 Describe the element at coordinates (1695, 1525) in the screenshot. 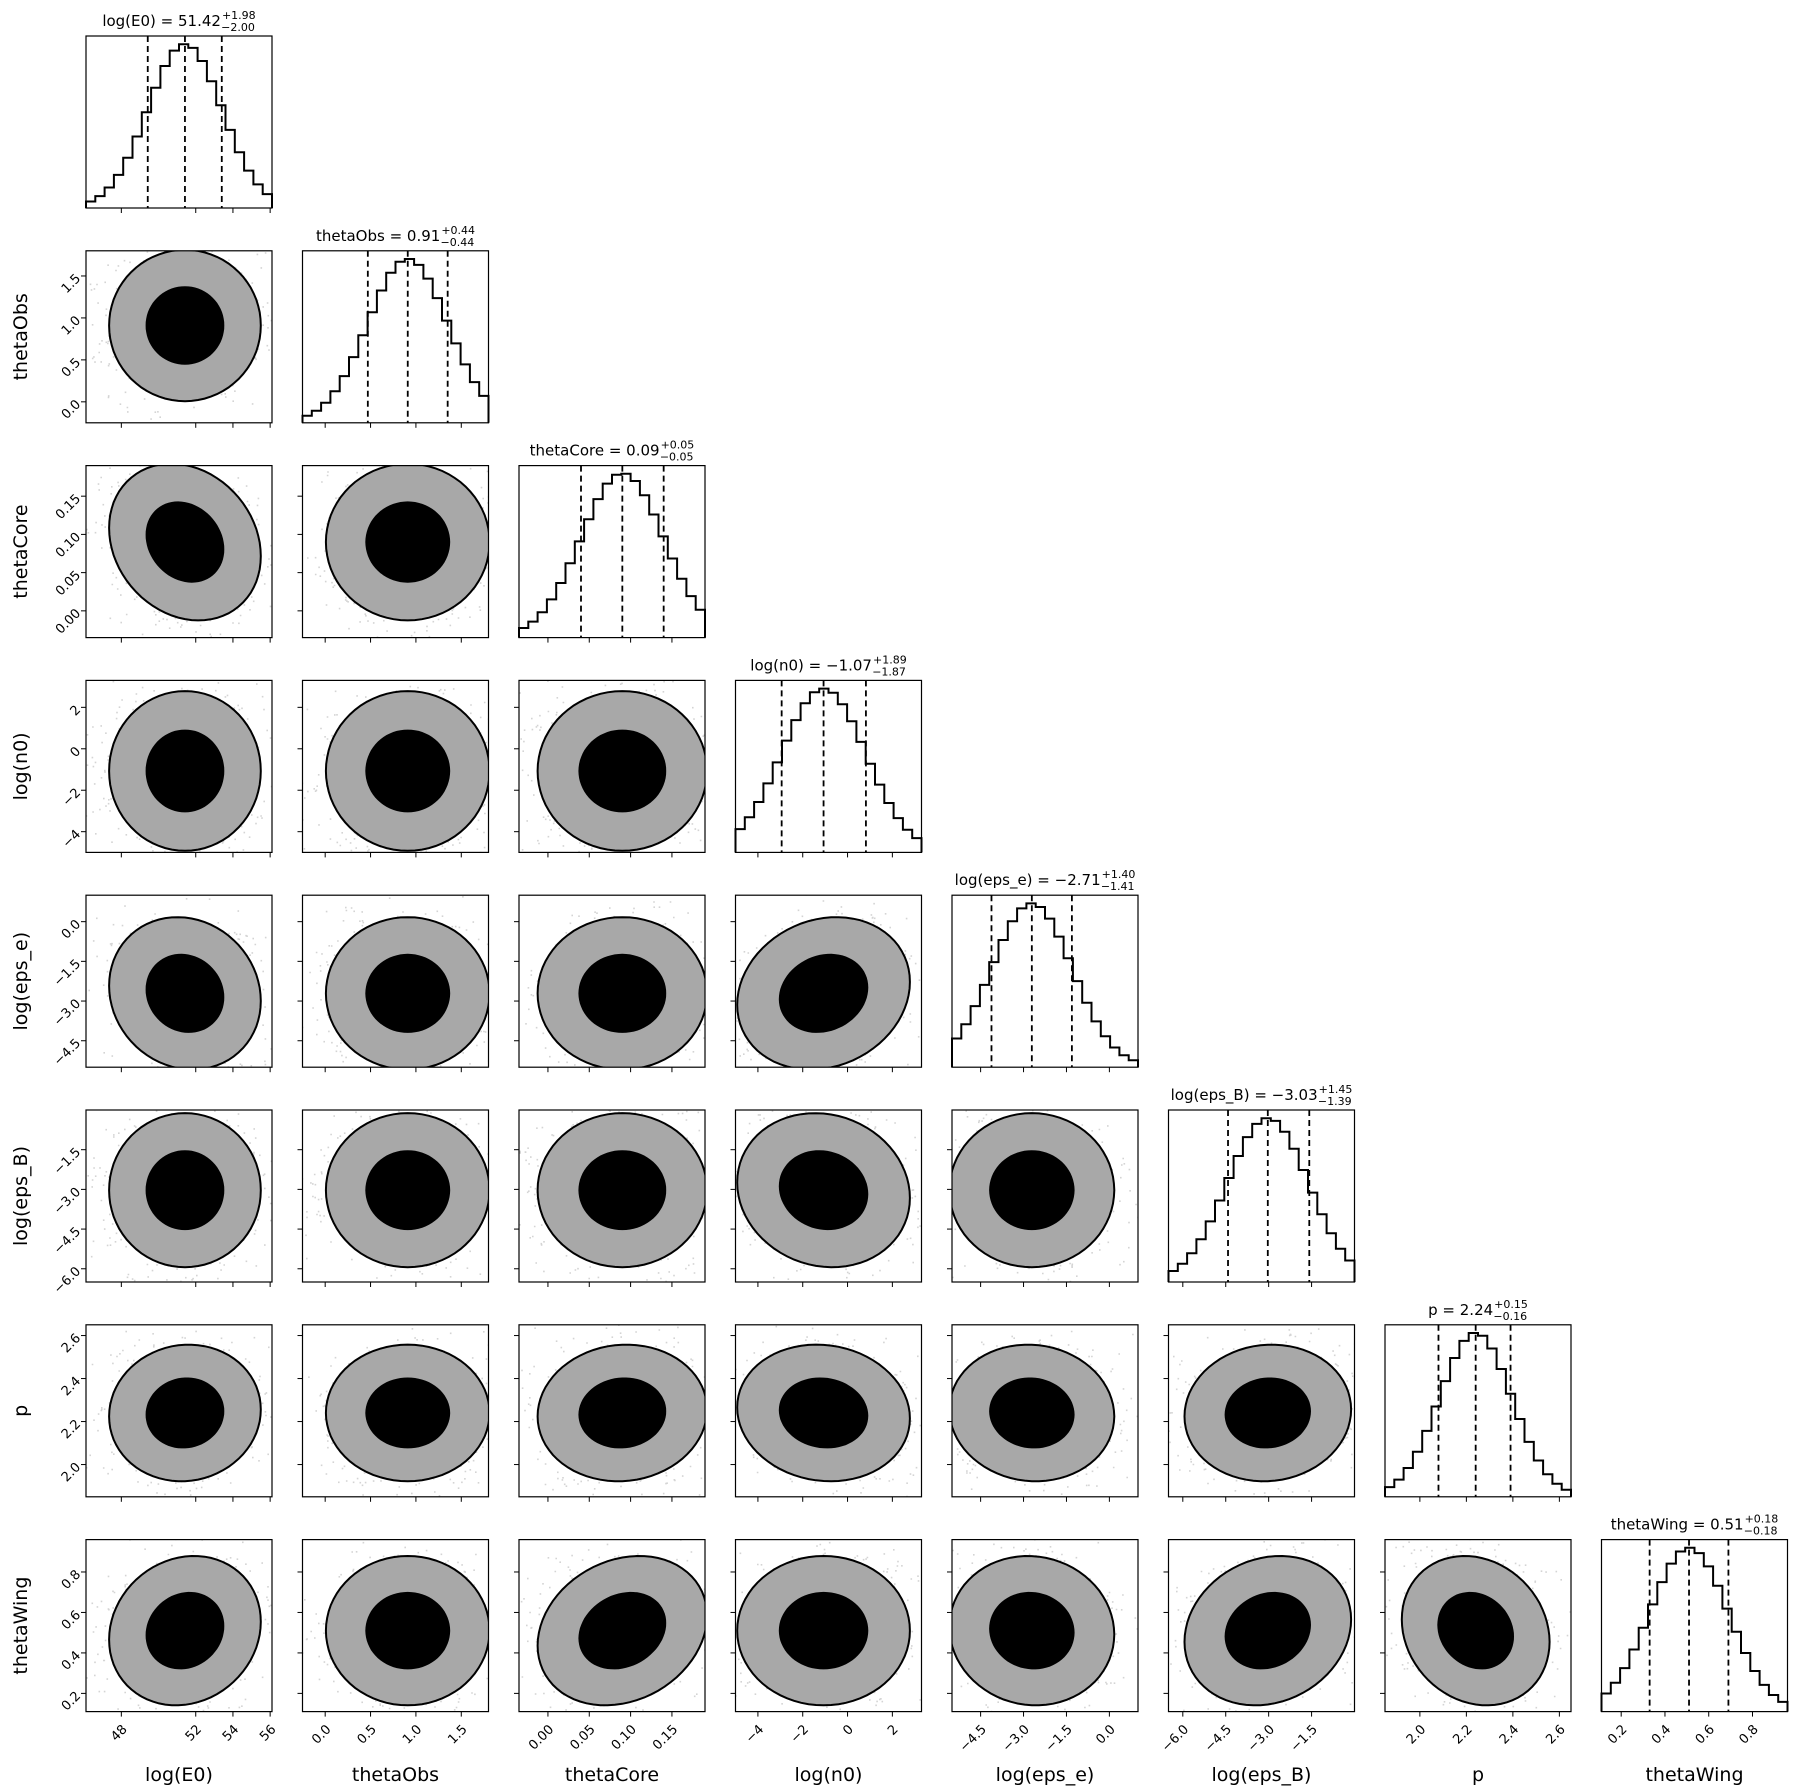

I see `histogram-title: thetaWing = 0.51+0.18 −0.18` at that location.